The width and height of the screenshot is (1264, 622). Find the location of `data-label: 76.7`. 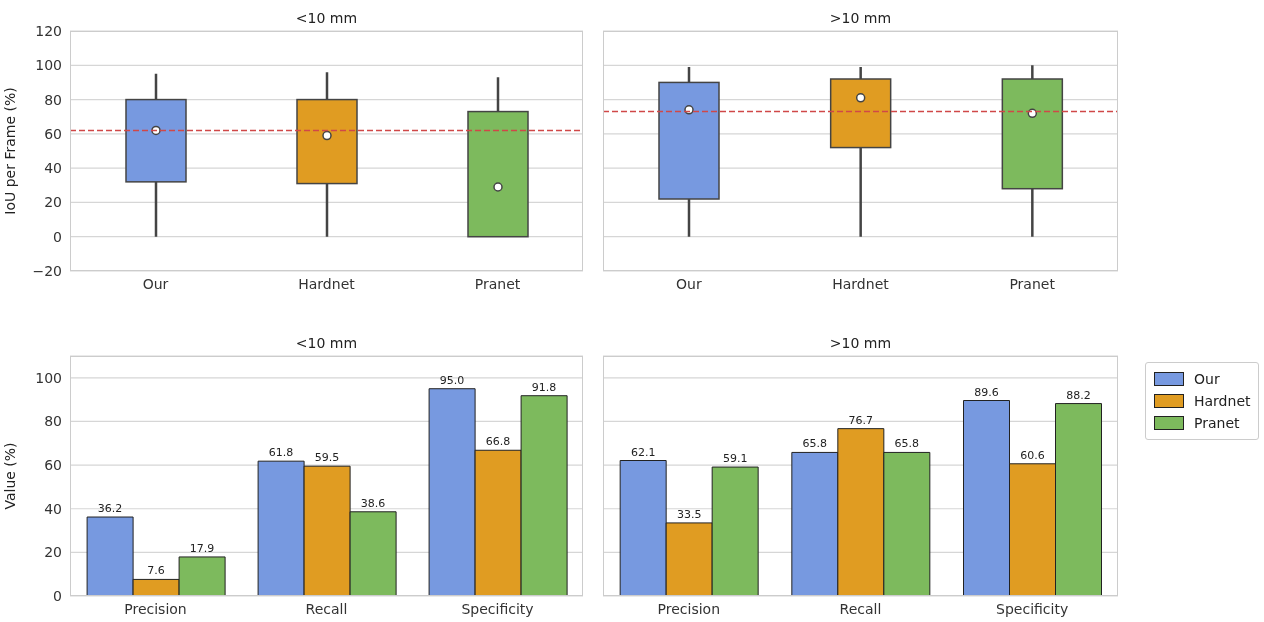

data-label: 76.7 is located at coordinates (861, 420).